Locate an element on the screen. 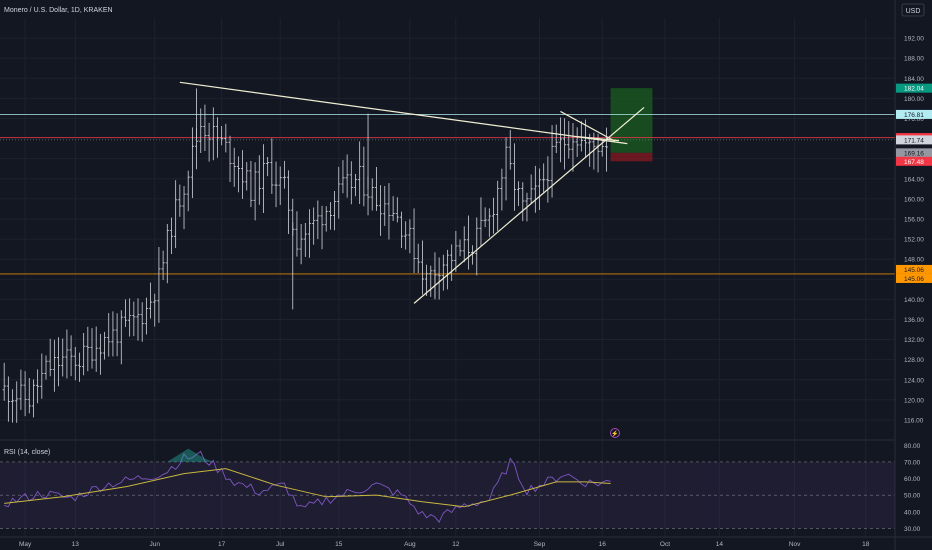  price-badge-entry: 169.16 is located at coordinates (914, 153).